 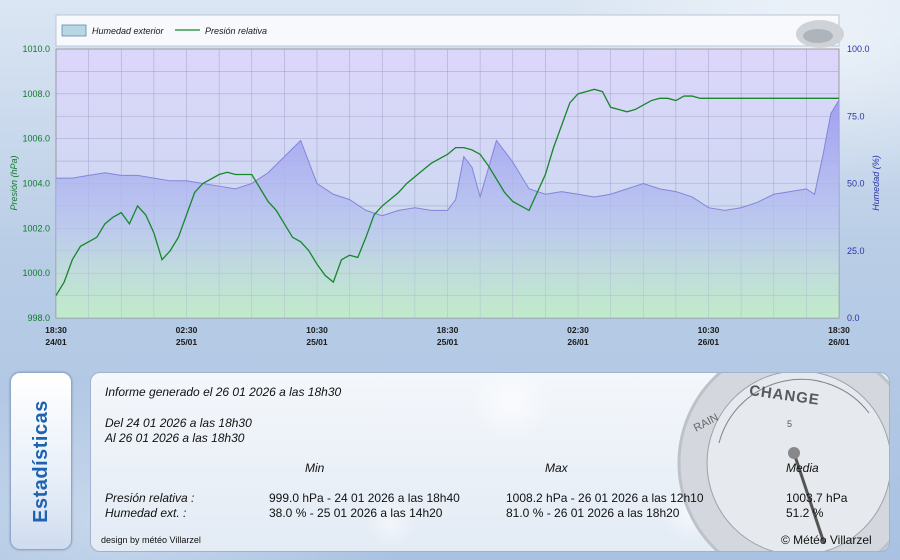 I want to click on y-tick-right: 25.0, so click(x=856, y=251).